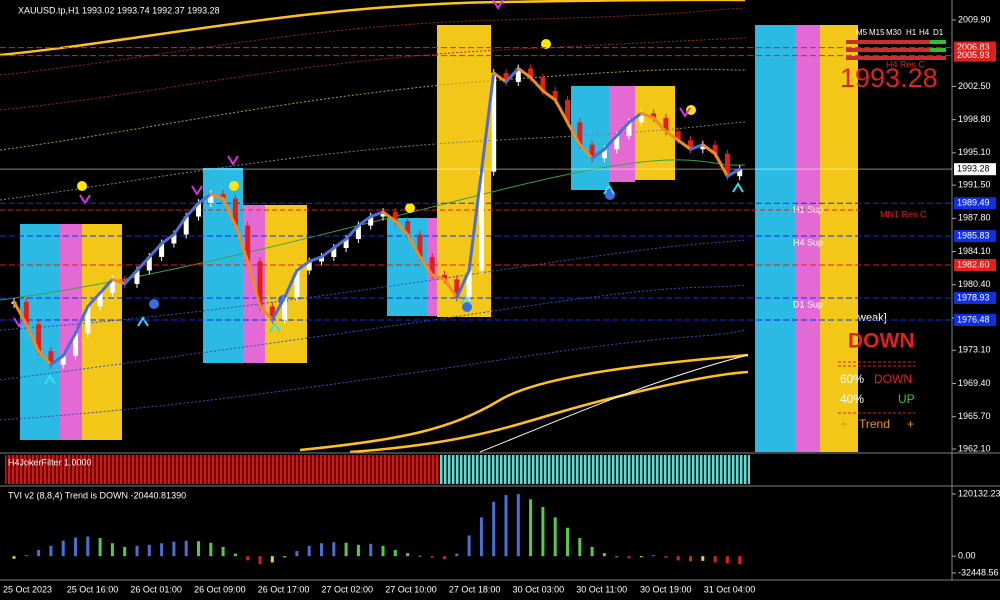 The width and height of the screenshot is (1000, 600). What do you see at coordinates (348, 589) in the screenshot?
I see `time-label: 27 Oct 02:00` at bounding box center [348, 589].